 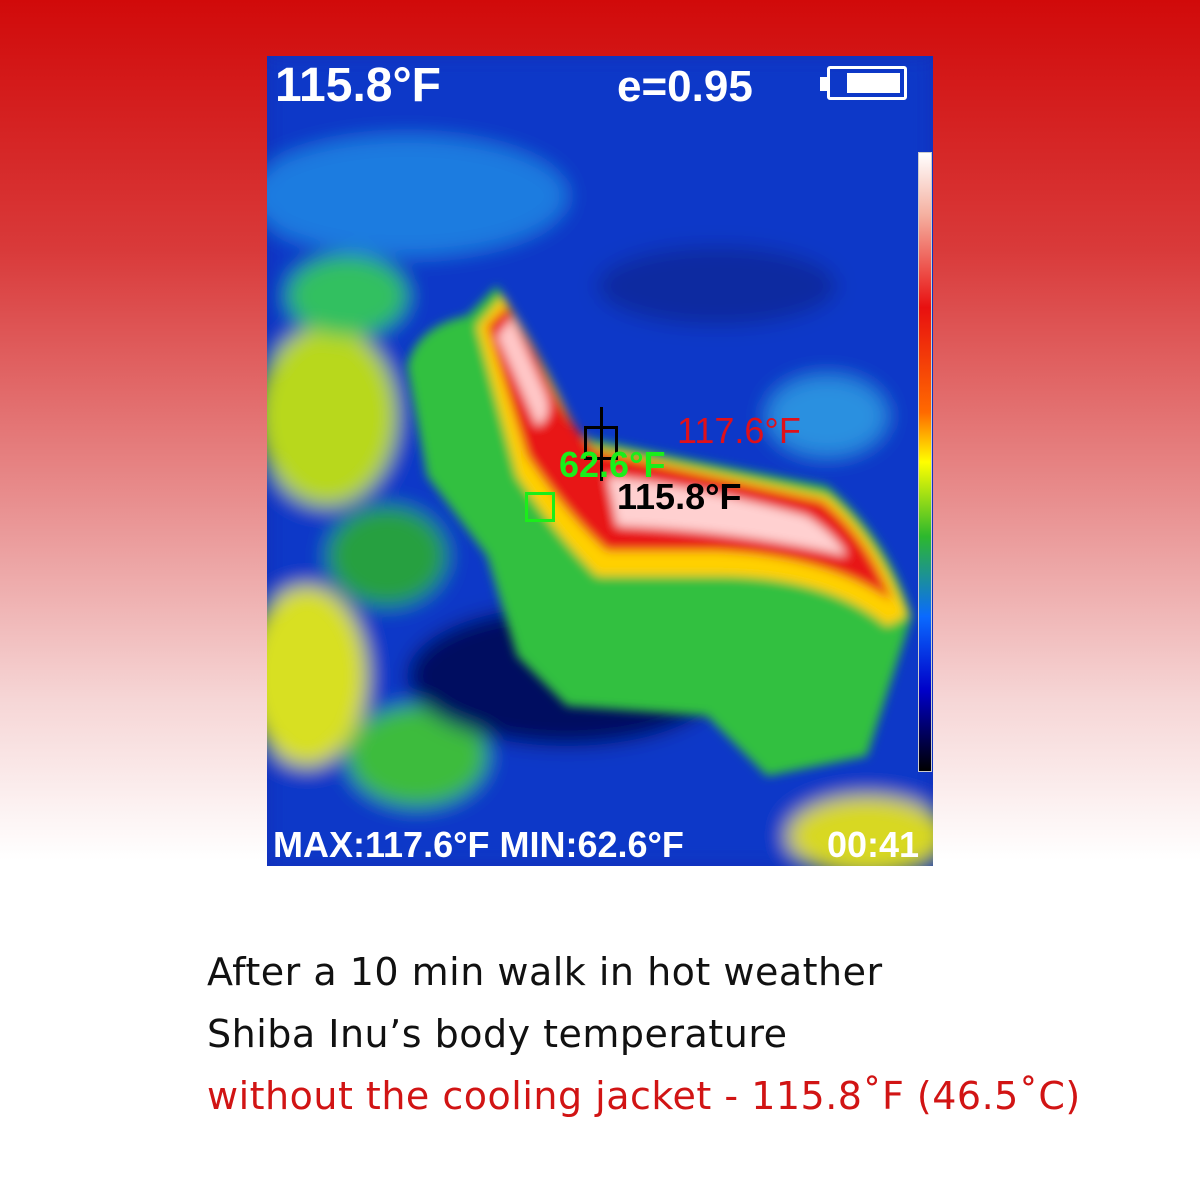 I want to click on battery-icon, so click(x=863, y=83).